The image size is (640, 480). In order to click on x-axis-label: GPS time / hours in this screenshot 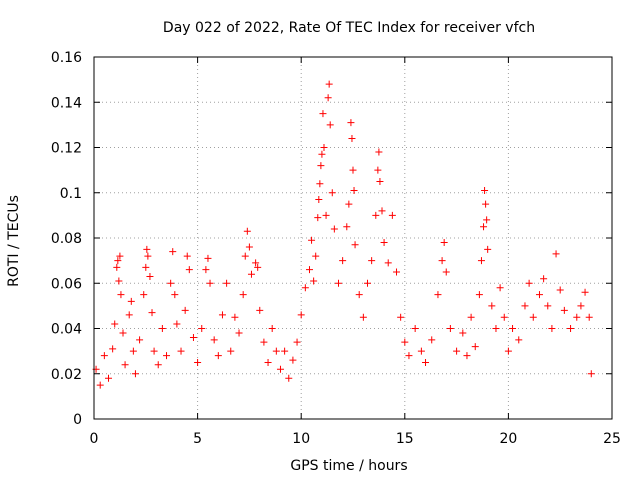, I will do `click(348, 466)`.